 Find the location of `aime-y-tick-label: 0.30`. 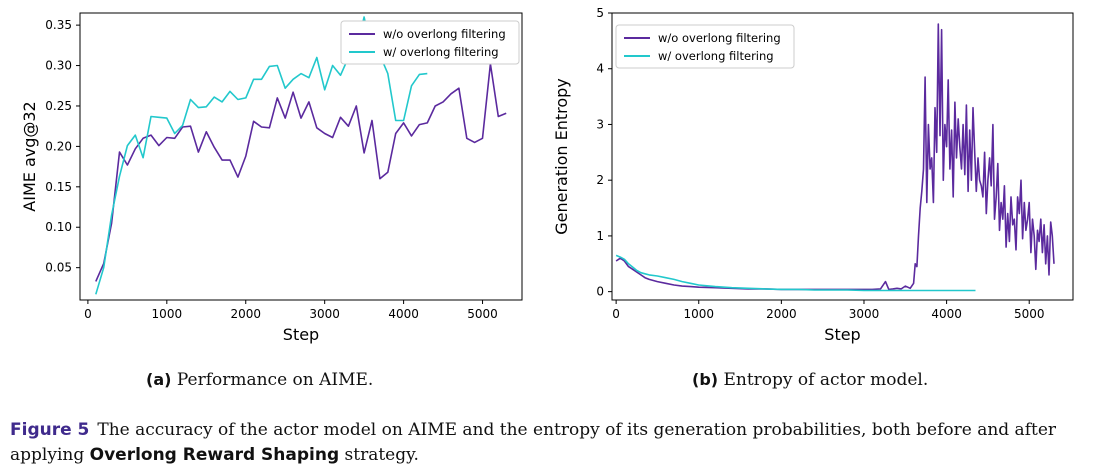

aime-y-tick-label: 0.30 is located at coordinates (58, 66).